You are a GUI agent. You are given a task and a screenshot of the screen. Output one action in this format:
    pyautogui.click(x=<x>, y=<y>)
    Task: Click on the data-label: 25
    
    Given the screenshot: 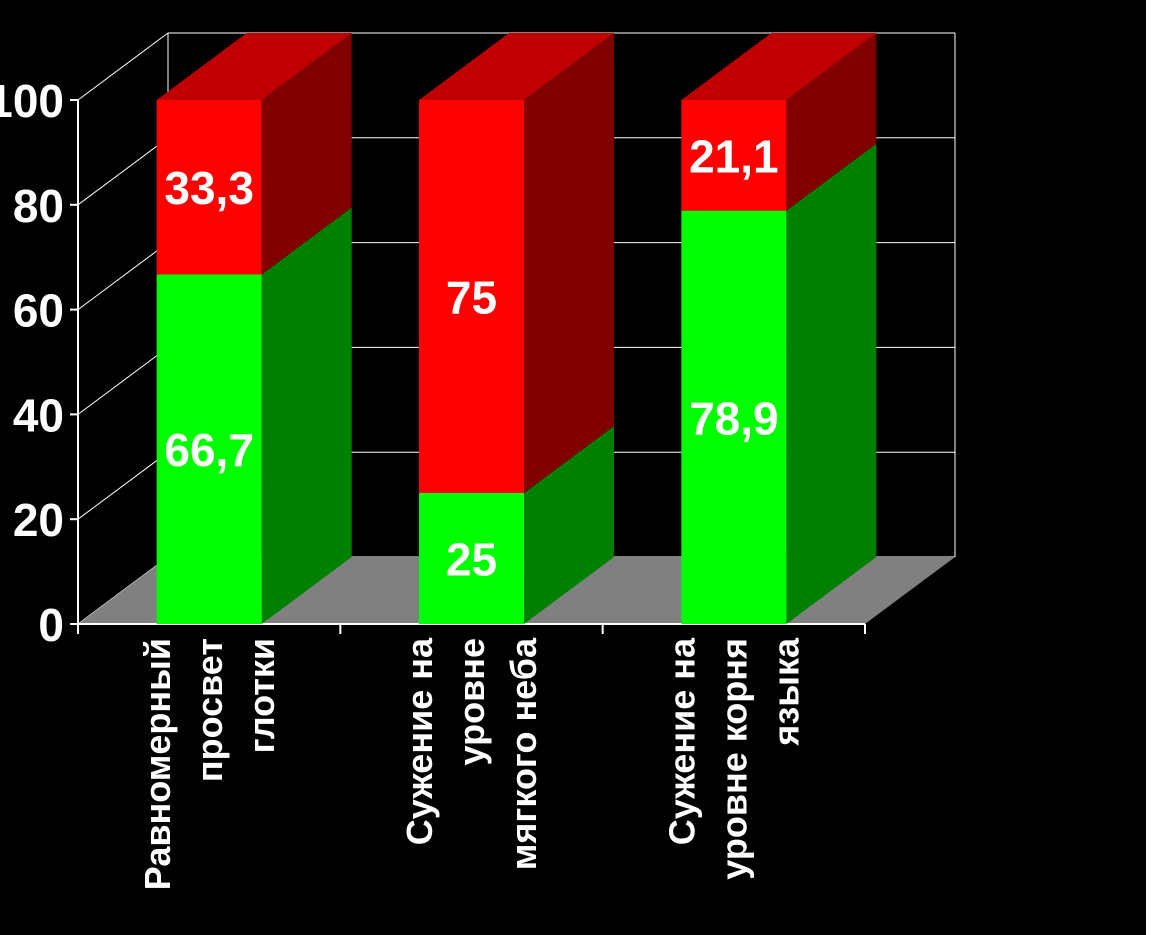 What is the action you would take?
    pyautogui.click(x=471, y=560)
    